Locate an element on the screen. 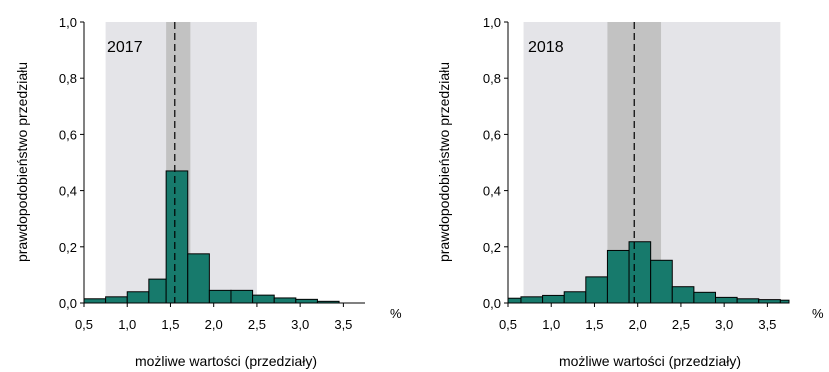 The image size is (829, 372). chart-title: 2017 is located at coordinates (125, 47).